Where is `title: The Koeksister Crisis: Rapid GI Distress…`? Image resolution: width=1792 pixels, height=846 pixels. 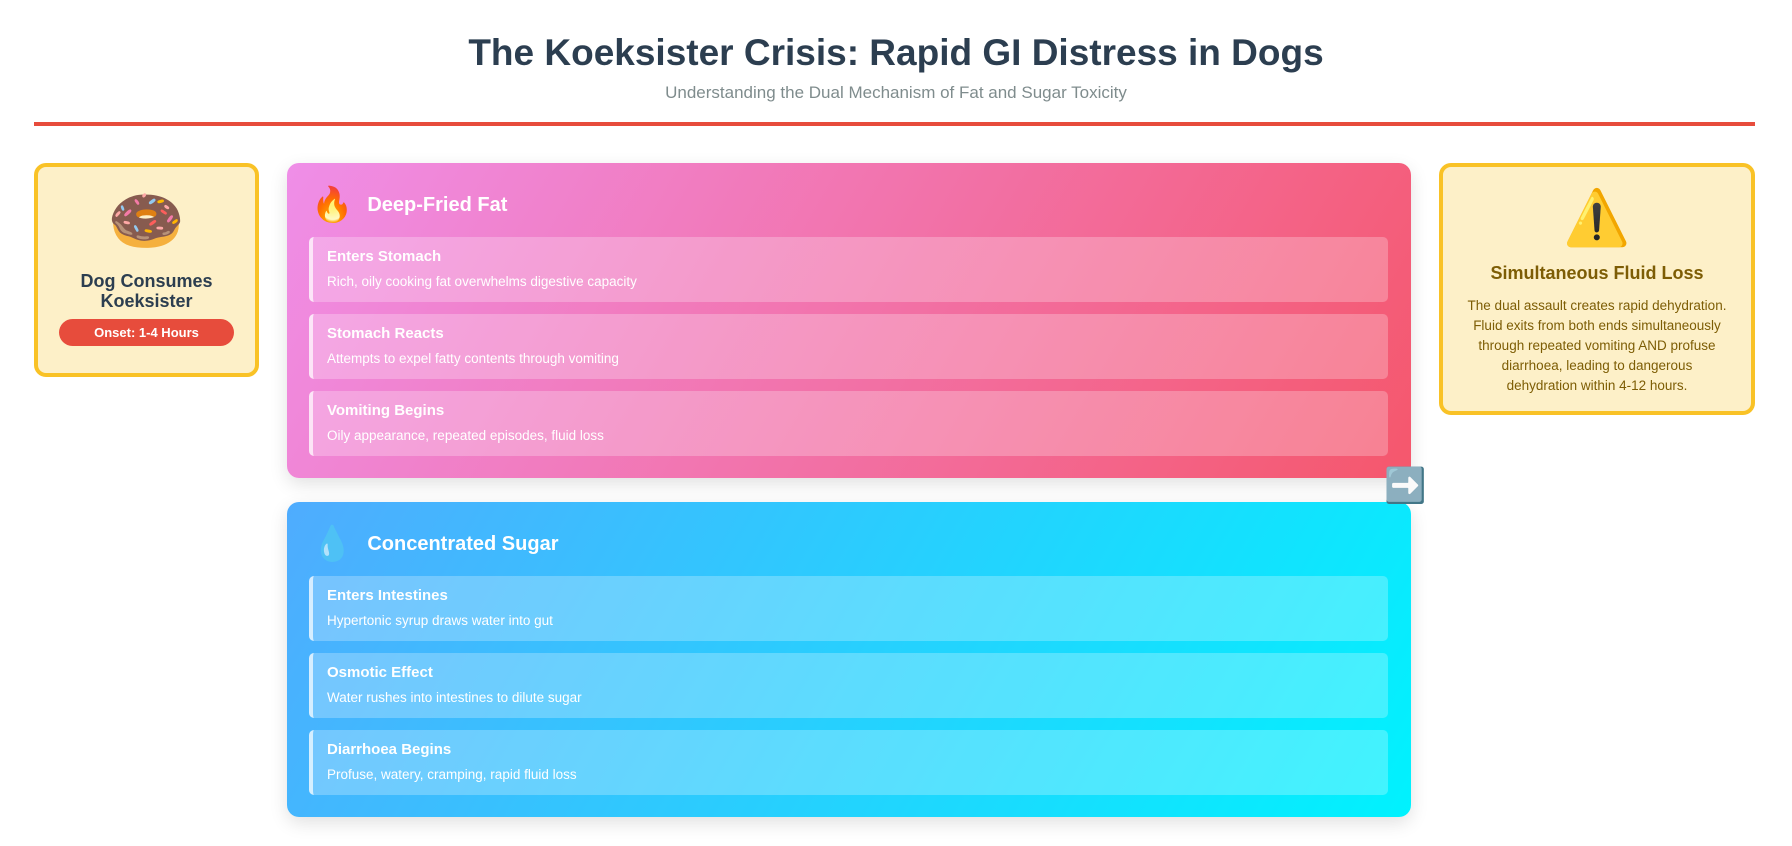 title: The Koeksister Crisis: Rapid GI Distress… is located at coordinates (896, 52).